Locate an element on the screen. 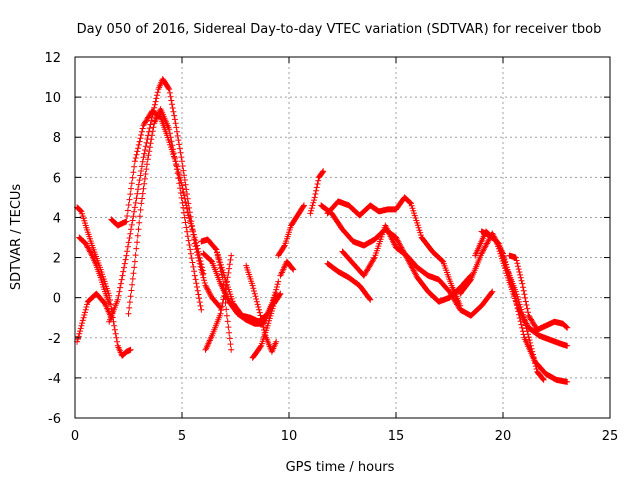 Image resolution: width=640 pixels, height=480 pixels. series-track-a is located at coordinates (104, 281).